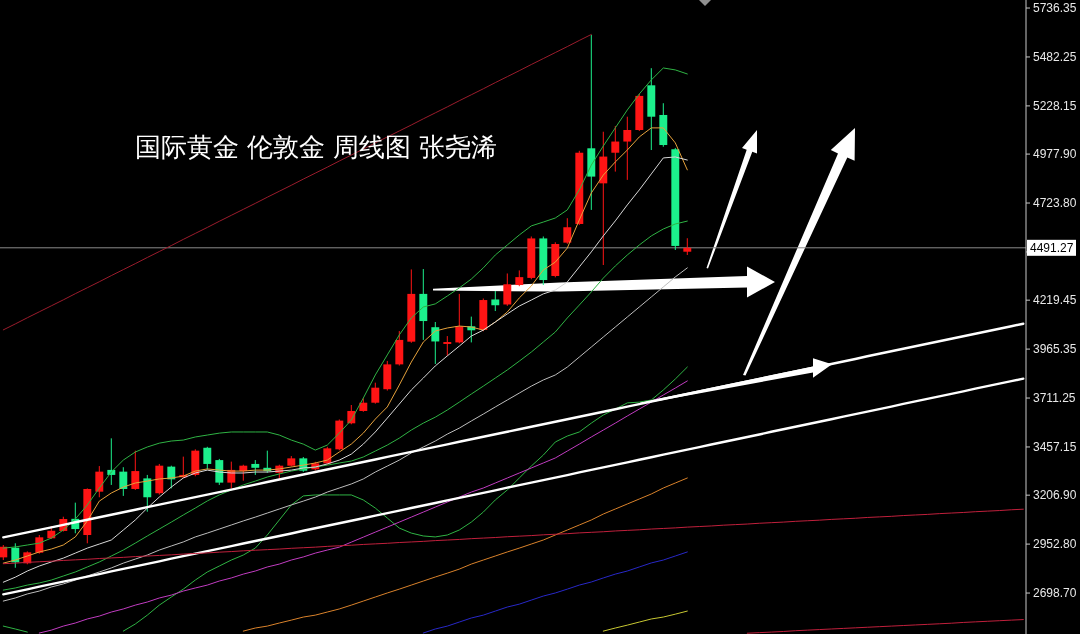  Describe the element at coordinates (1055, 544) in the screenshot. I see `y-tick-label: 2952.80` at that location.